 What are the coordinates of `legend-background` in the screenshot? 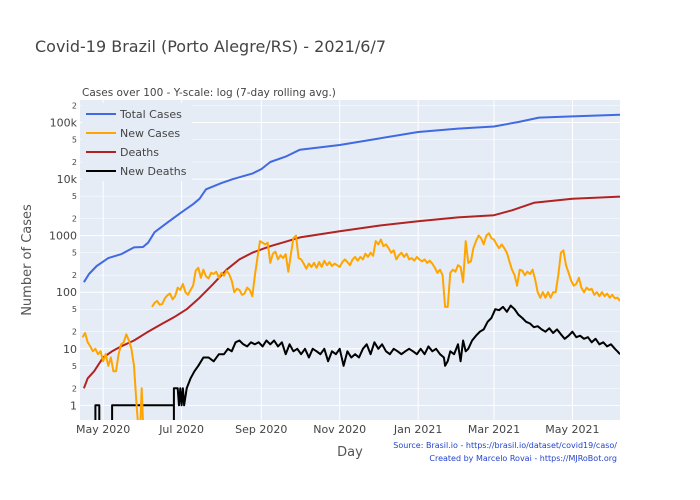 It's located at (137, 142).